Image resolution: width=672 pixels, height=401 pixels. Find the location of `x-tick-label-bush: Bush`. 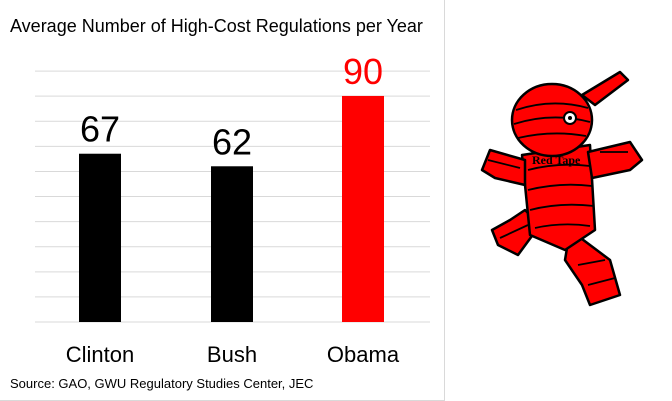

x-tick-label-bush: Bush is located at coordinates (232, 354).